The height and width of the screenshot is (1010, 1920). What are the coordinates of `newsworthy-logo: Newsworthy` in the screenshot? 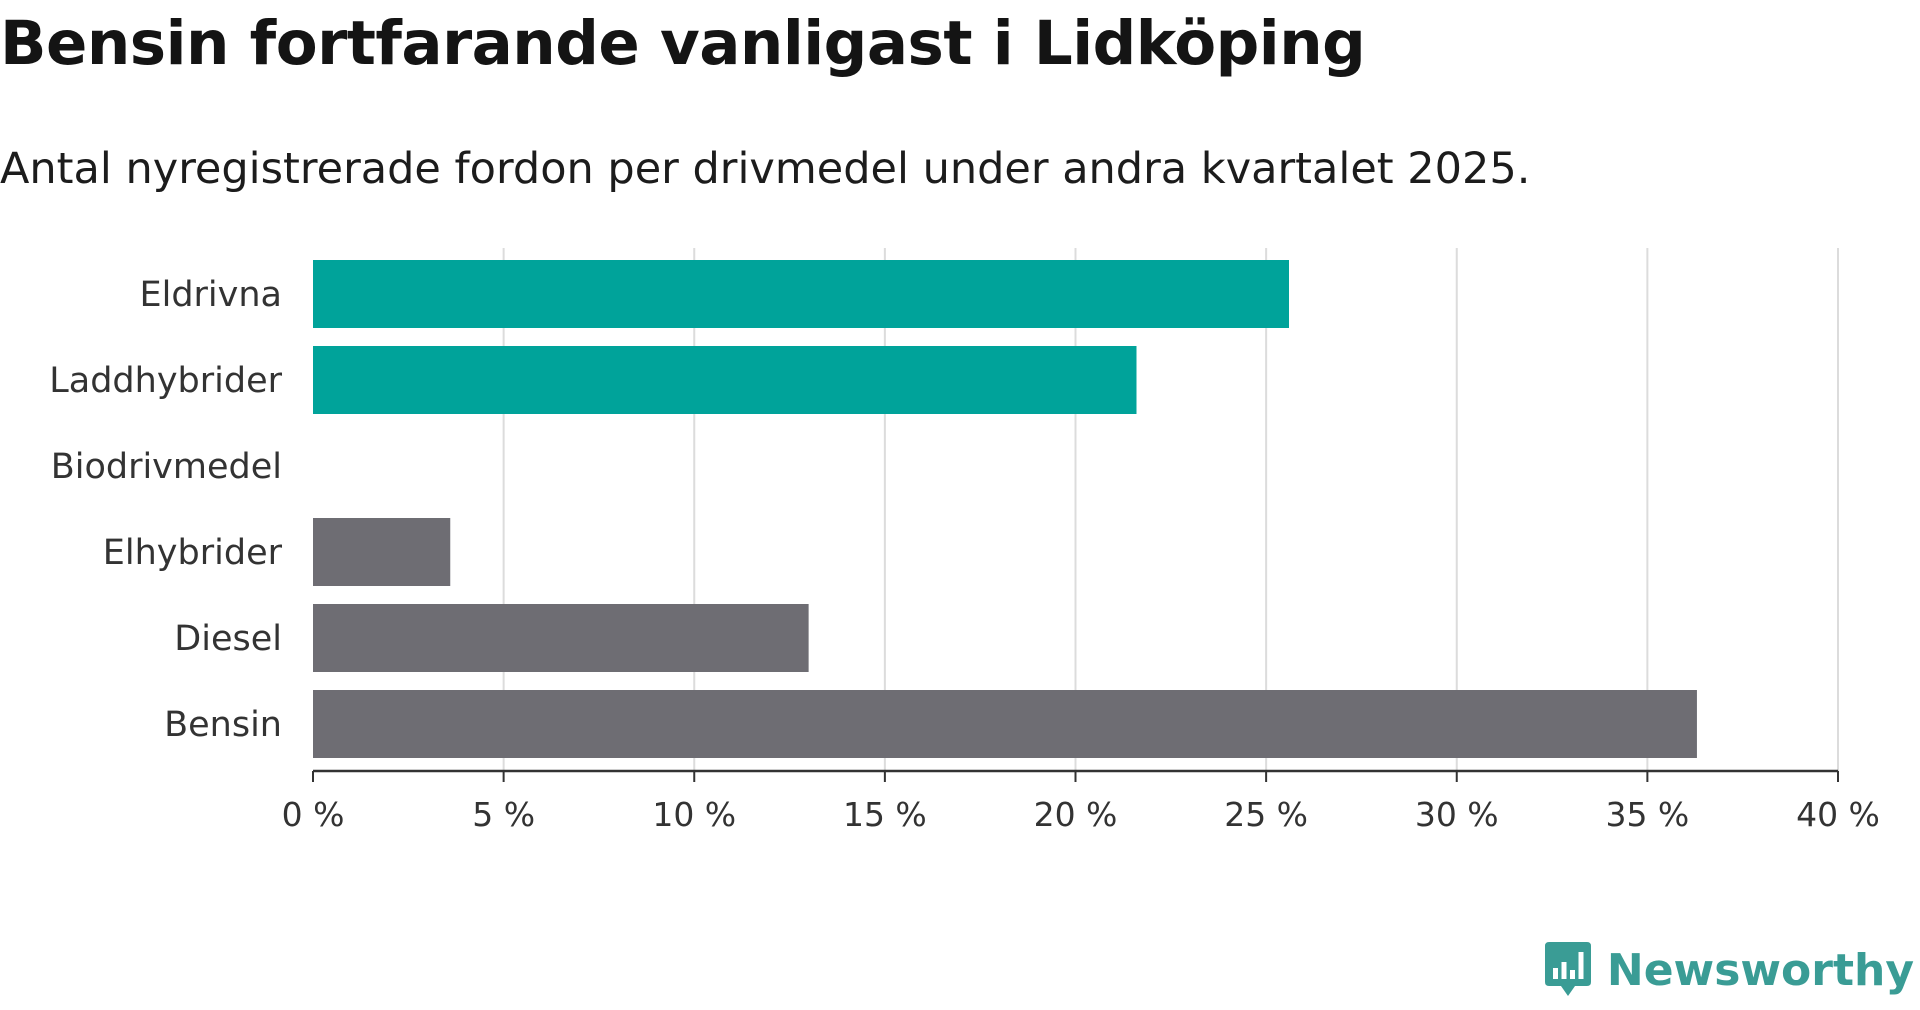 It's located at (1728, 970).